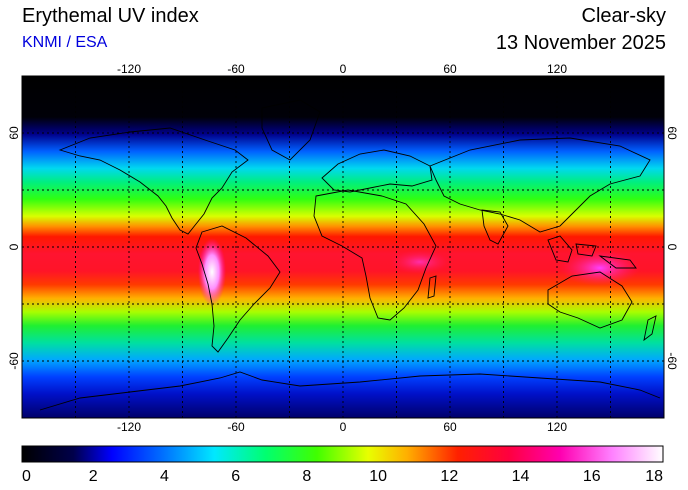 This screenshot has width=688, height=490. I want to click on andes-high-uv-patch, so click(212, 272).